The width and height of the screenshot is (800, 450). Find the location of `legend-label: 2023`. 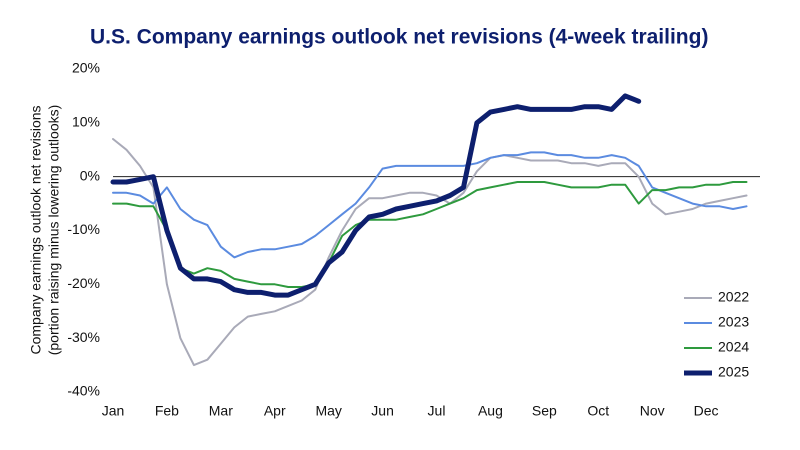

legend-label: 2023 is located at coordinates (733, 322).